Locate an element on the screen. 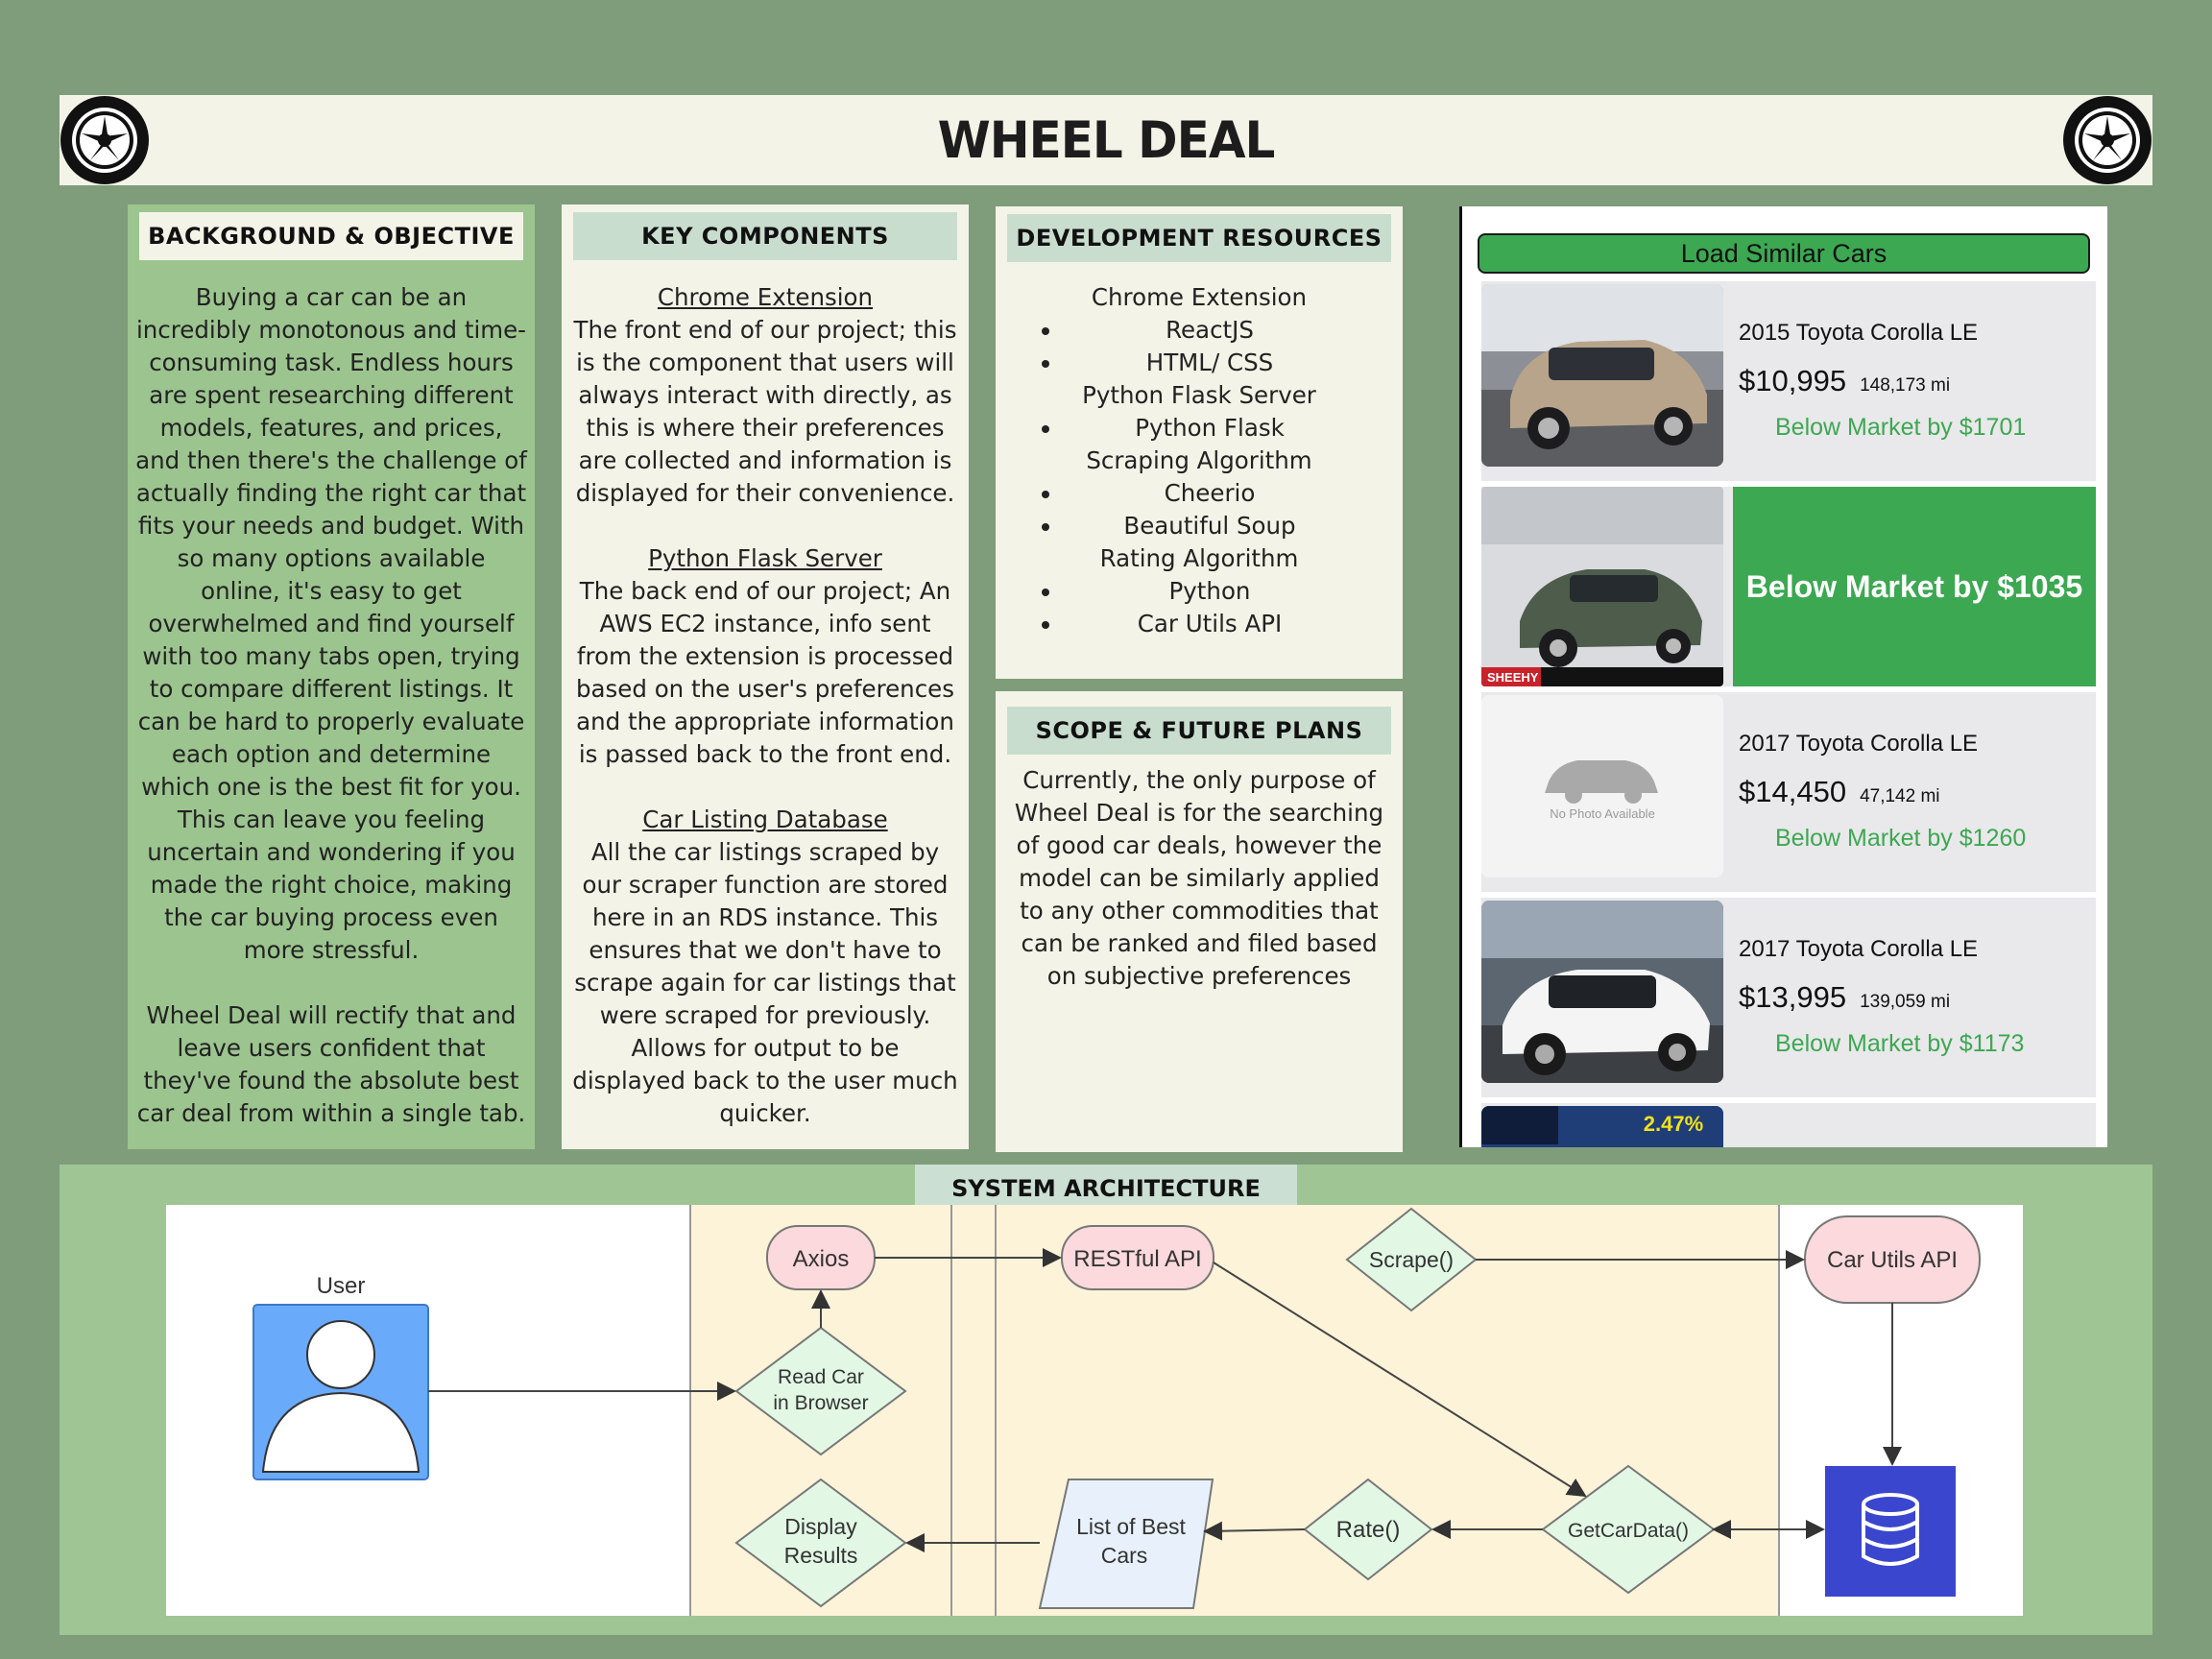  below-market-text: Below Market by $1701 is located at coordinates (1901, 427).